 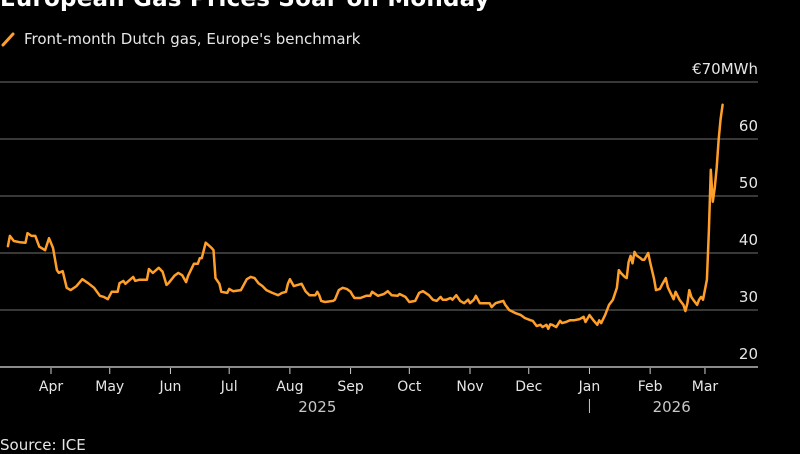 What do you see at coordinates (589, 387) in the screenshot?
I see `x-tick-label: Jan` at bounding box center [589, 387].